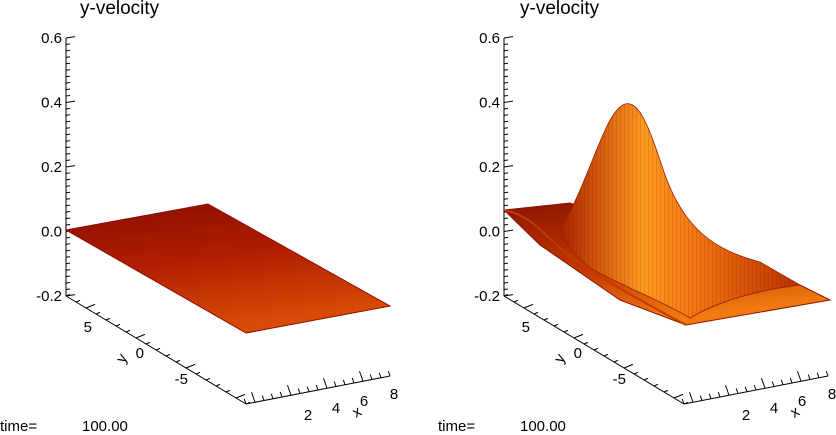 This screenshot has height=435, width=836. I want to click on right-surface-front-edge, so click(595, 267).